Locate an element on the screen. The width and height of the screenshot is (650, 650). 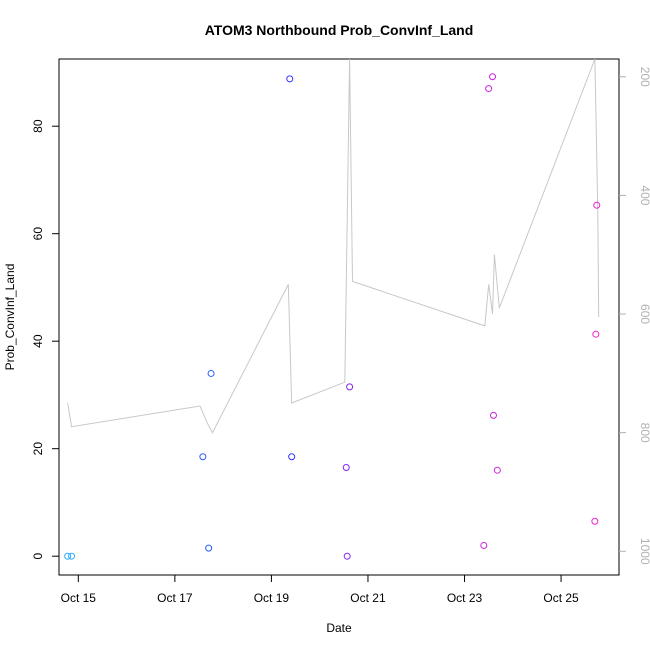
right-tick-label: 600 is located at coordinates (644, 314).